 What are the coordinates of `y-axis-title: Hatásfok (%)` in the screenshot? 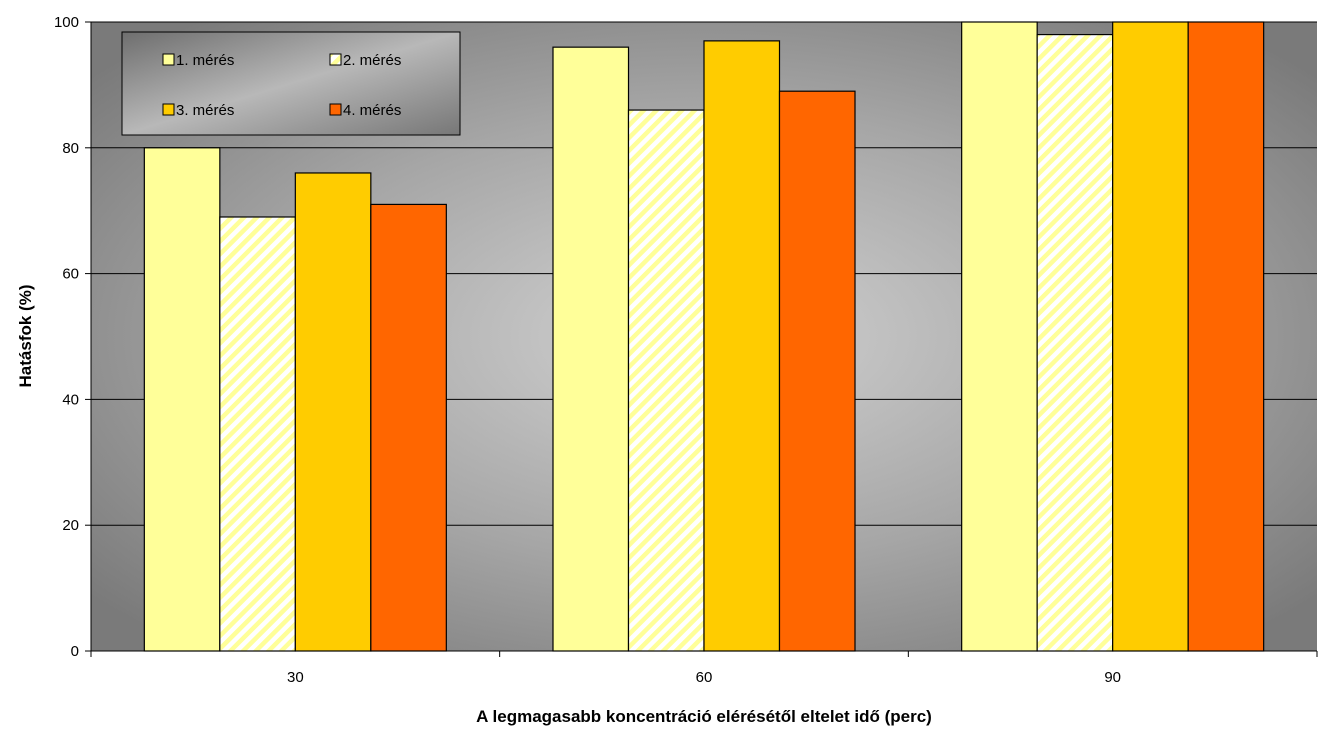 It's located at (25, 336).